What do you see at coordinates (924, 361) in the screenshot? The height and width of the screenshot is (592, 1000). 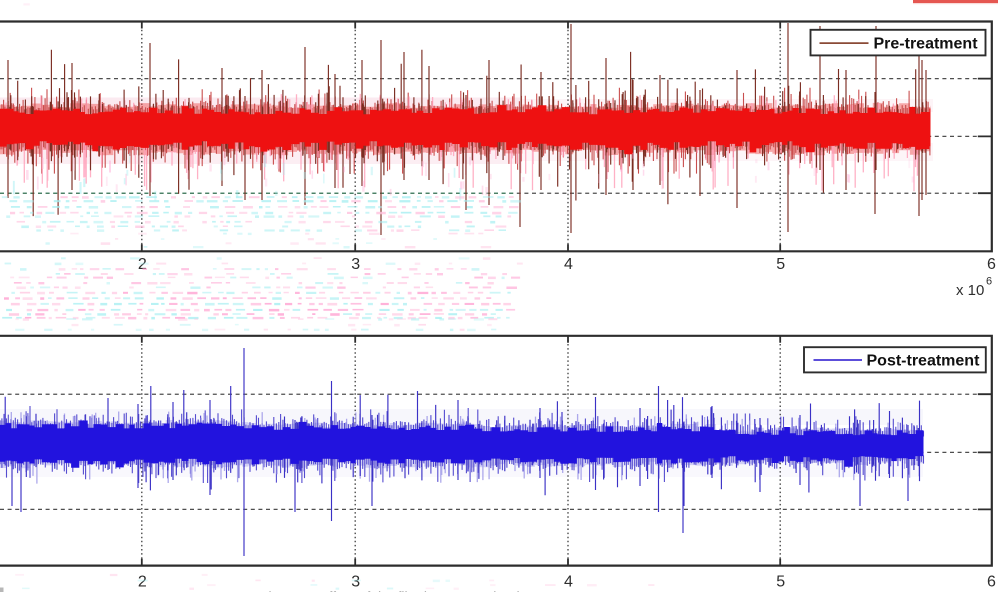 I see `svg-text: Post-treatment` at bounding box center [924, 361].